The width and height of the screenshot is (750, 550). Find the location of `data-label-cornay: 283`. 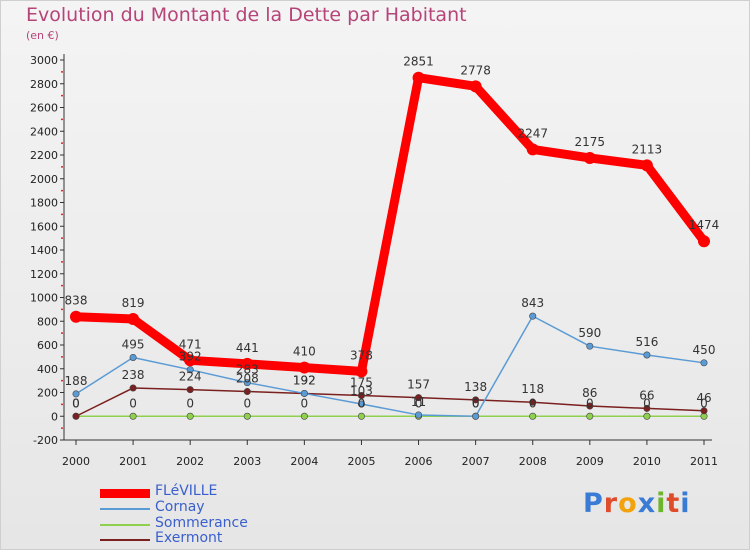

data-label-cornay: 283 is located at coordinates (247, 370).